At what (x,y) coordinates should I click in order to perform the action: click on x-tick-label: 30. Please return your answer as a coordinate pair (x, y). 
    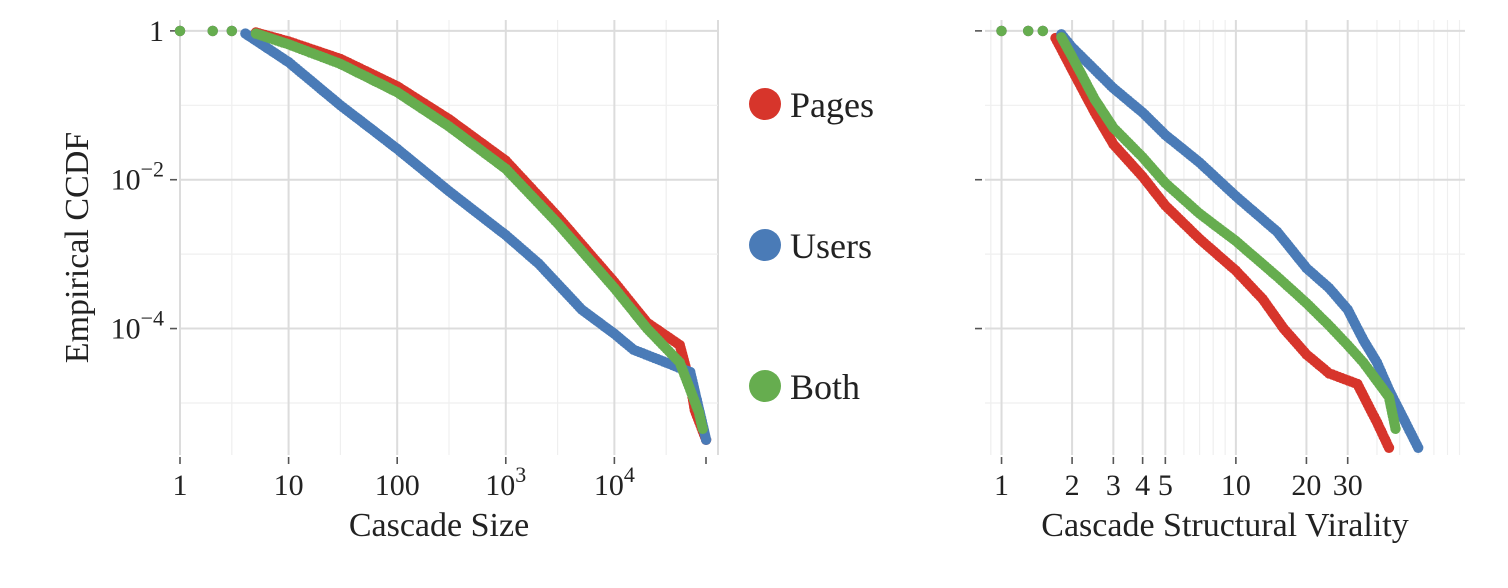
    Looking at the image, I should click on (1348, 485).